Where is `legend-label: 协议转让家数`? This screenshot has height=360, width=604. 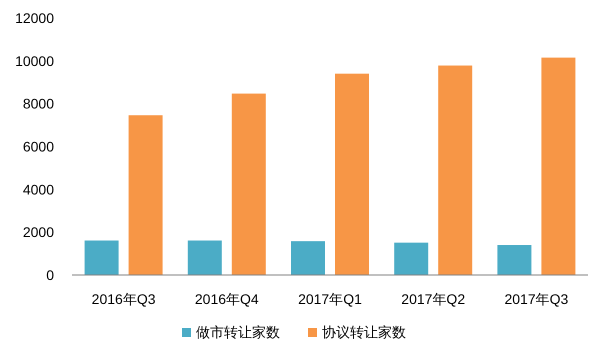 legend-label: 协议转让家数 is located at coordinates (364, 332).